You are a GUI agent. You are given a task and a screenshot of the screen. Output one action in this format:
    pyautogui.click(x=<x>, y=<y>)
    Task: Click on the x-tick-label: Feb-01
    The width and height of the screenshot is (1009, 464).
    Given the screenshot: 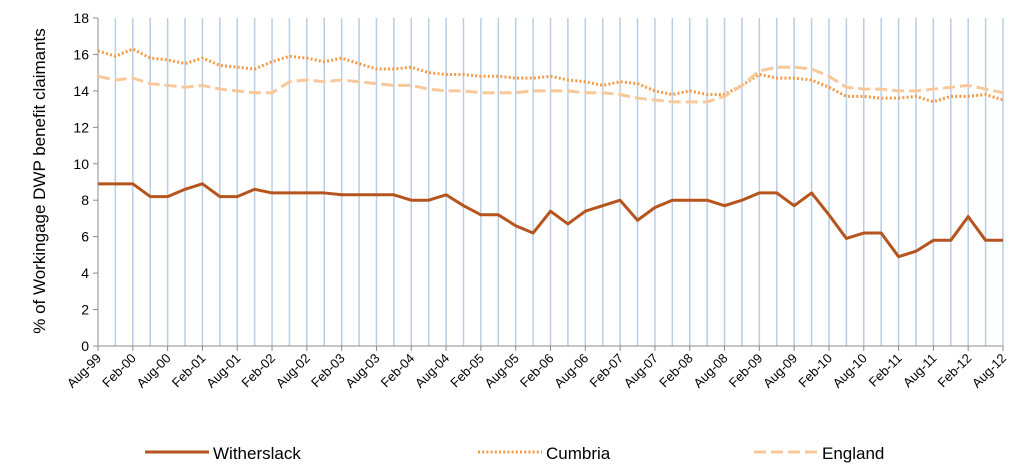 What is the action you would take?
    pyautogui.click(x=189, y=371)
    